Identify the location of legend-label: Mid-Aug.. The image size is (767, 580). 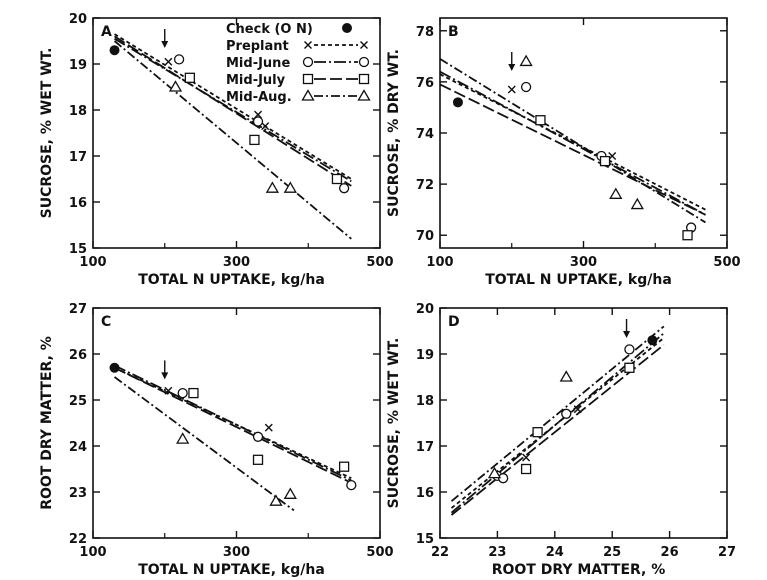
(259, 97).